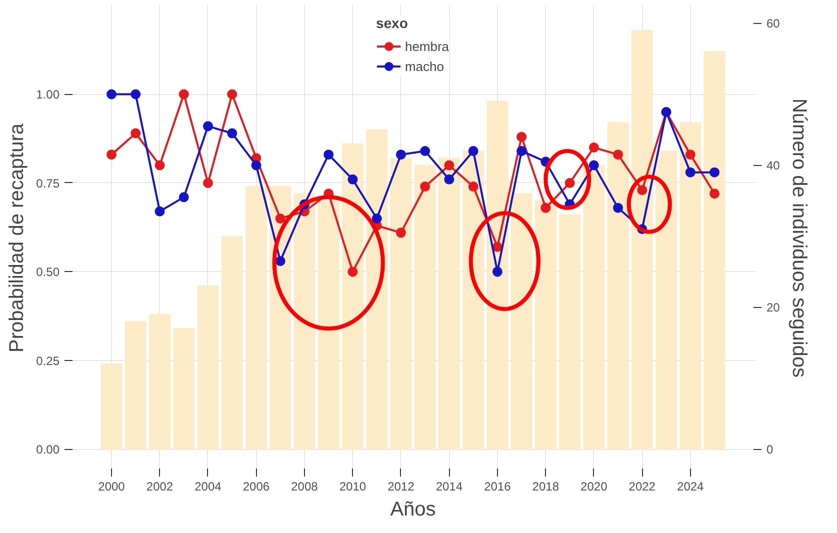 The image size is (837, 533). What do you see at coordinates (690, 487) in the screenshot?
I see `x-tick-label: 2024` at bounding box center [690, 487].